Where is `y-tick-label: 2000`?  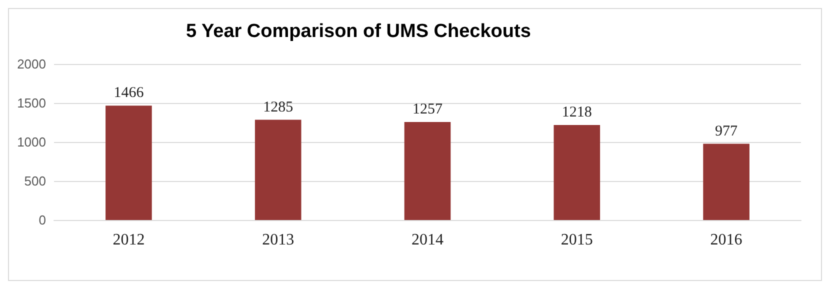
y-tick-label: 2000 is located at coordinates (31, 64).